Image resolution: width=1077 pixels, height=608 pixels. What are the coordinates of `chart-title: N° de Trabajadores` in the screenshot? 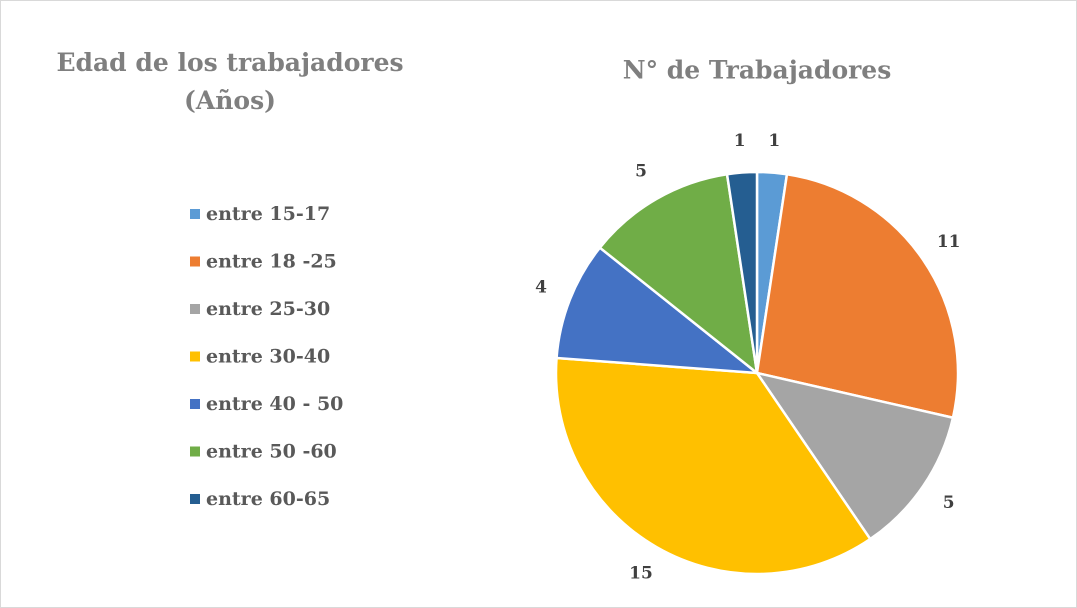 It's located at (757, 70).